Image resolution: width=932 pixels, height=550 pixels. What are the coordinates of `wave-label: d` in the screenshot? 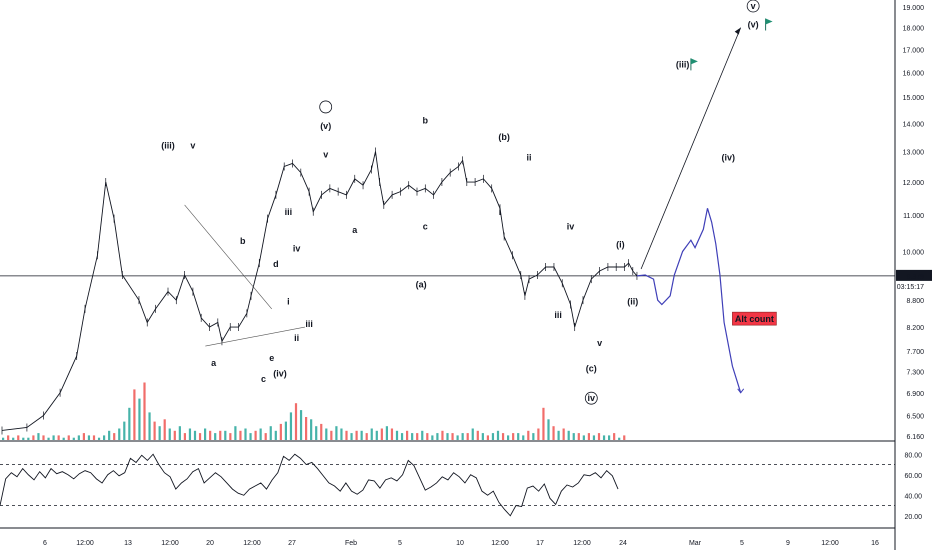 It's located at (276, 264).